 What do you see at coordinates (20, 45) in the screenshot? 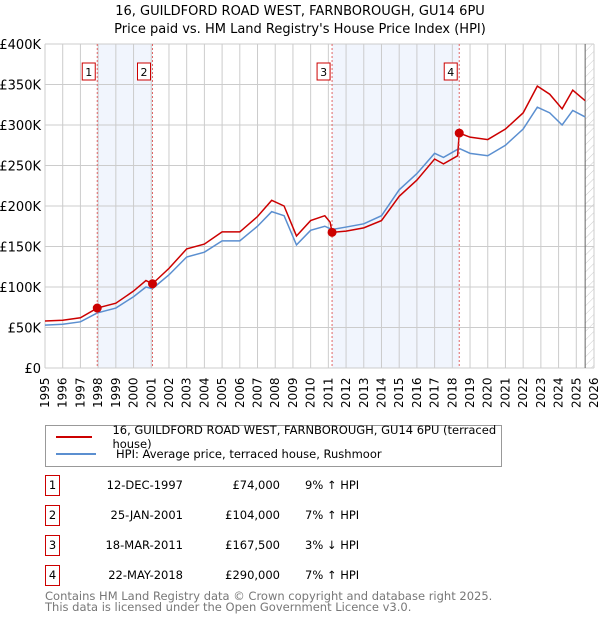
I see `y-tick-label: £400K` at bounding box center [20, 45].